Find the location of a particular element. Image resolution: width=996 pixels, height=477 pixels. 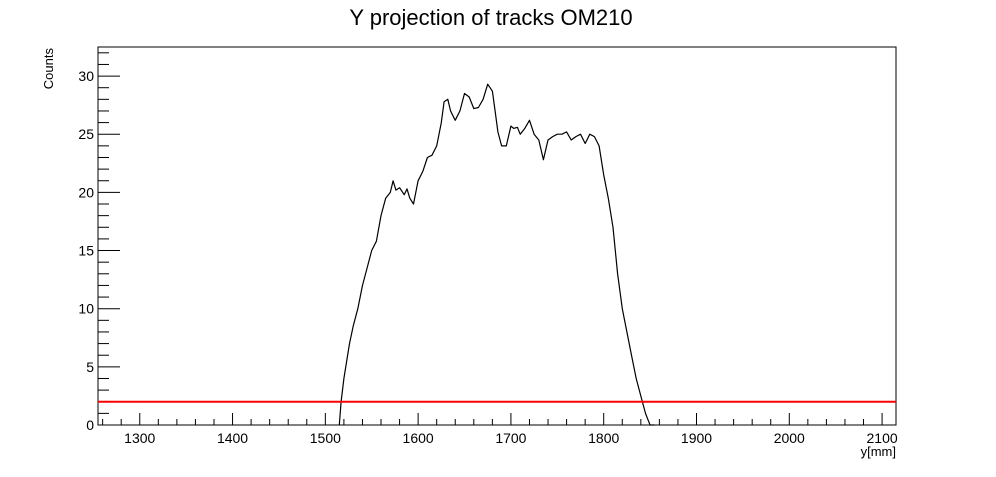

x-tick-label: 1700 is located at coordinates (510, 438).